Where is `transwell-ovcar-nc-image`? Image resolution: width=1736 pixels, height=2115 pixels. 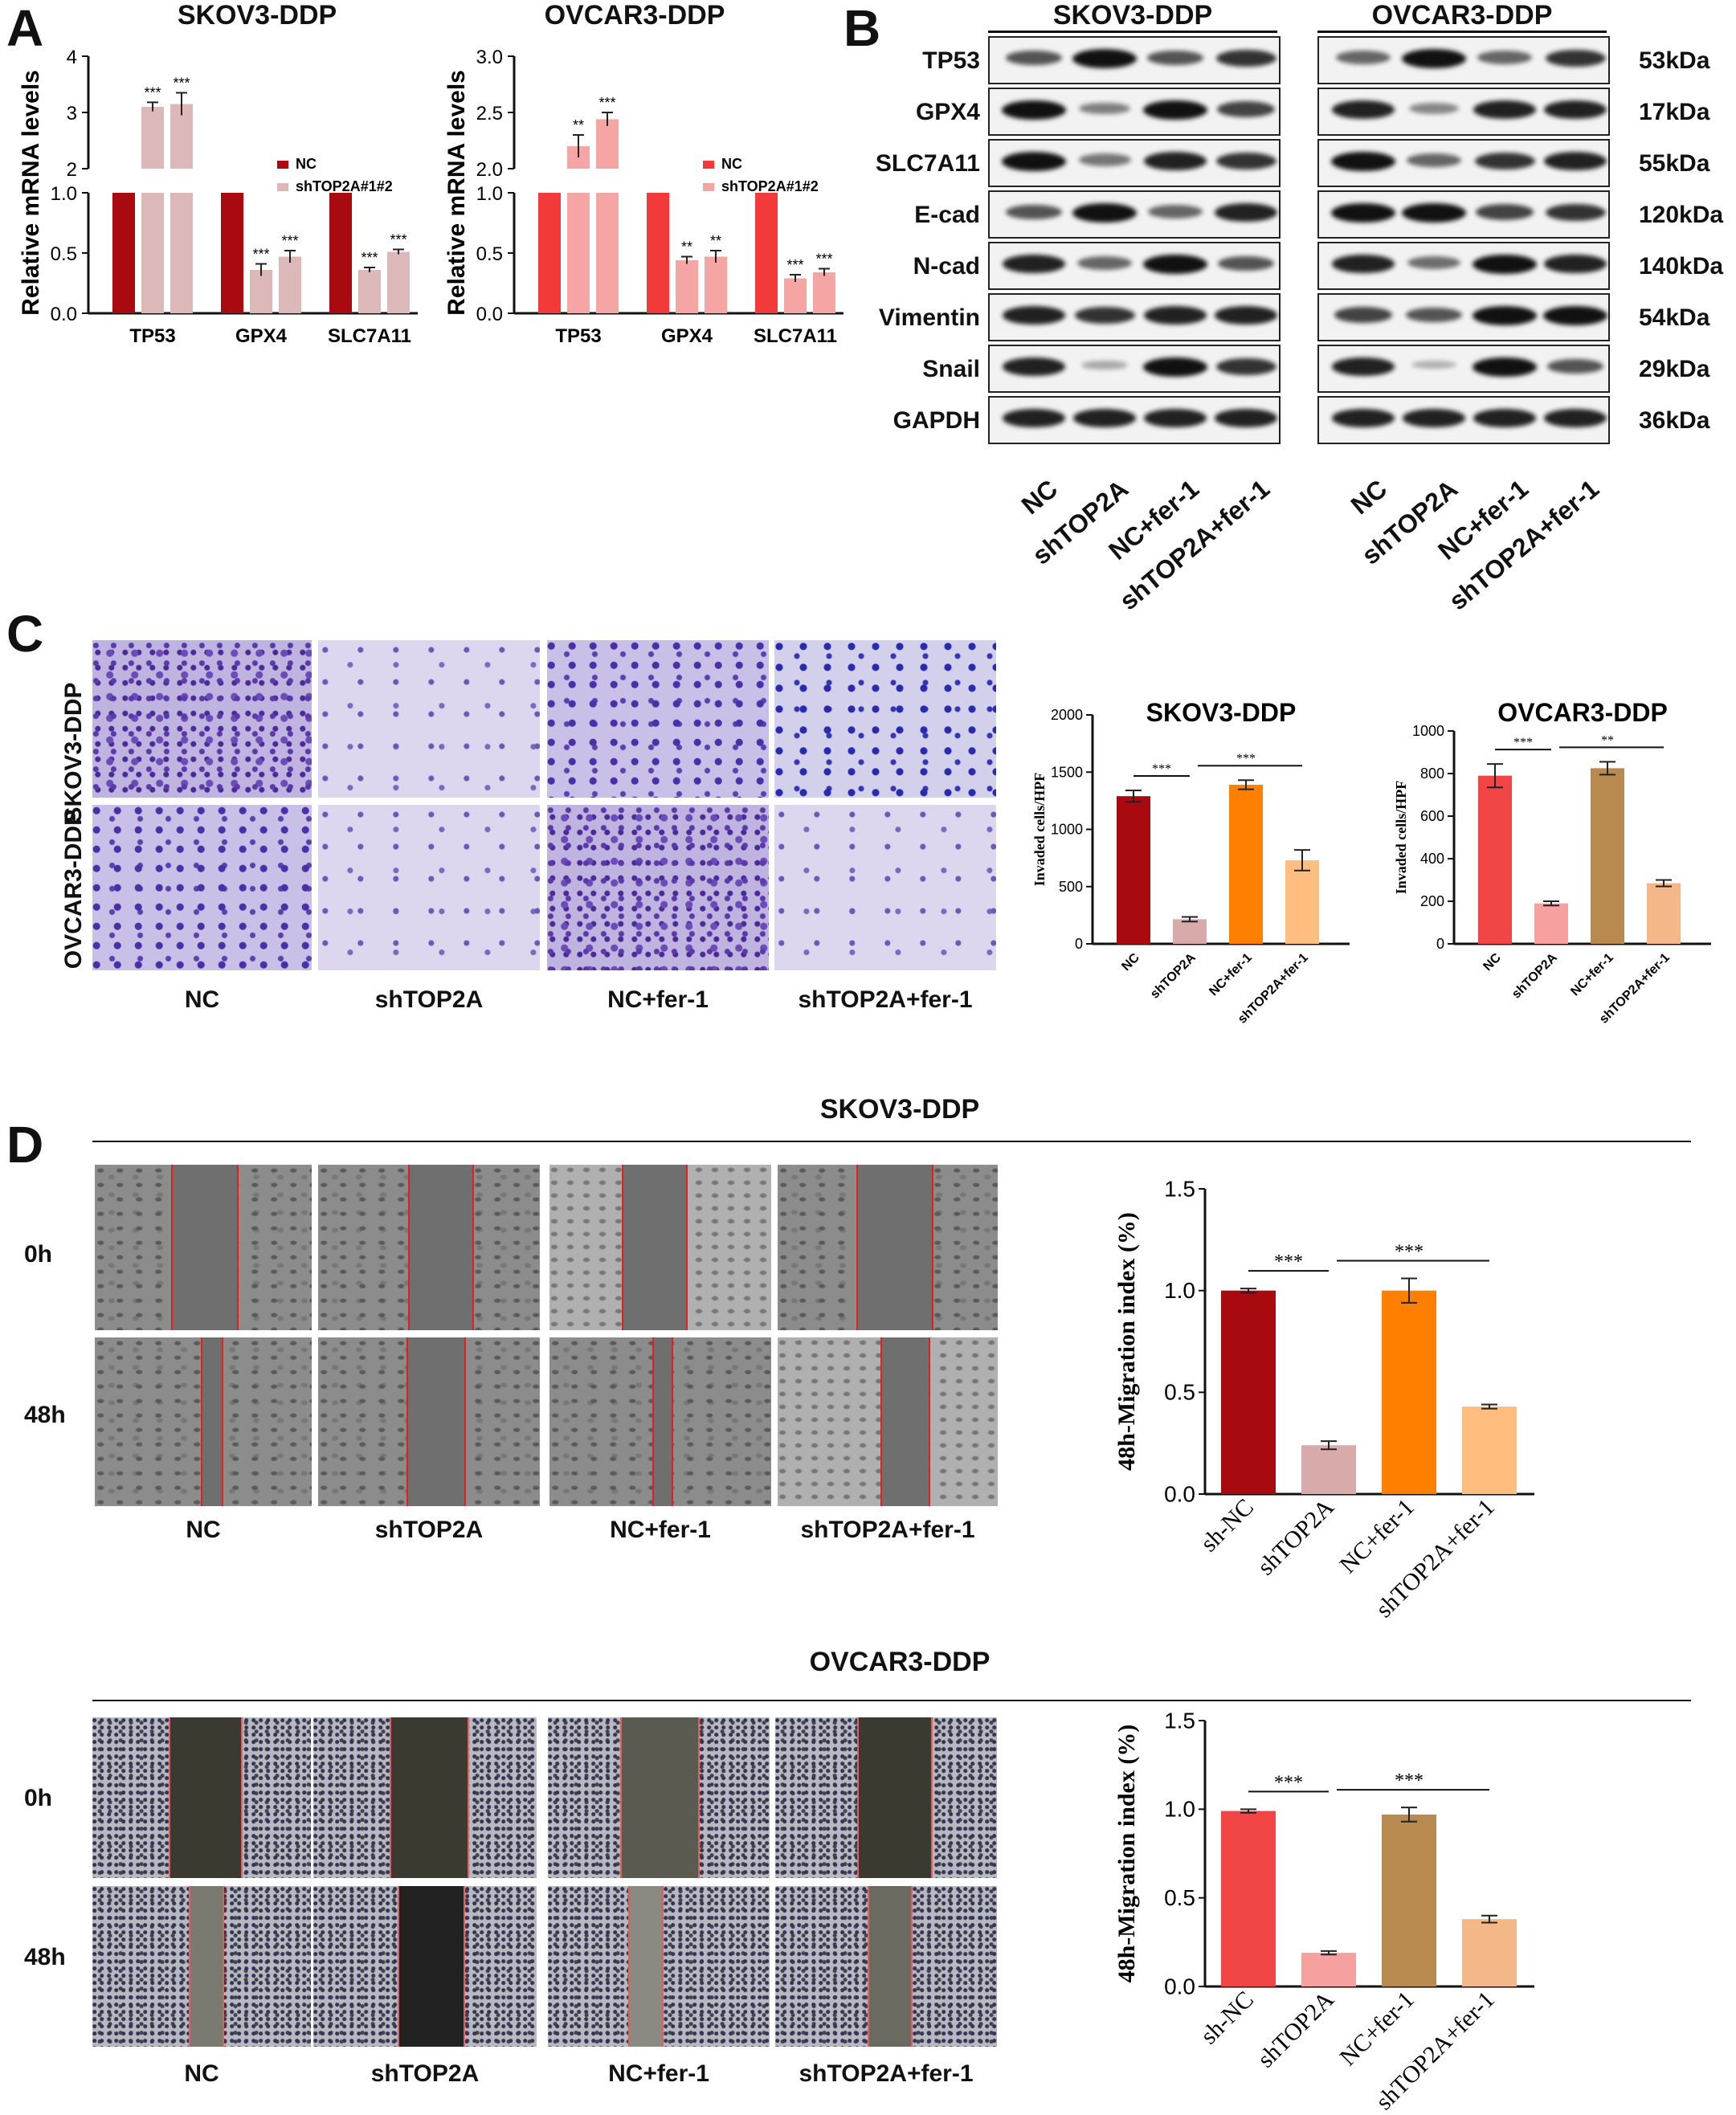
transwell-ovcar-nc-image is located at coordinates (202, 888).